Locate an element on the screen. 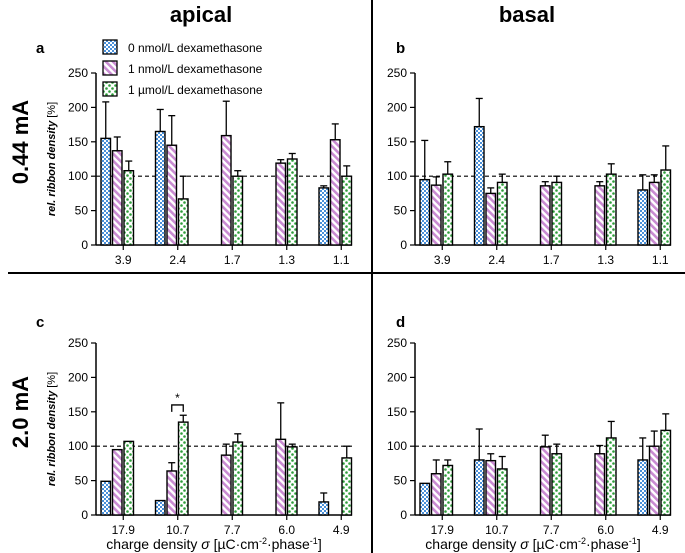  x-tick-label-b: 1.7 is located at coordinates (551, 260).